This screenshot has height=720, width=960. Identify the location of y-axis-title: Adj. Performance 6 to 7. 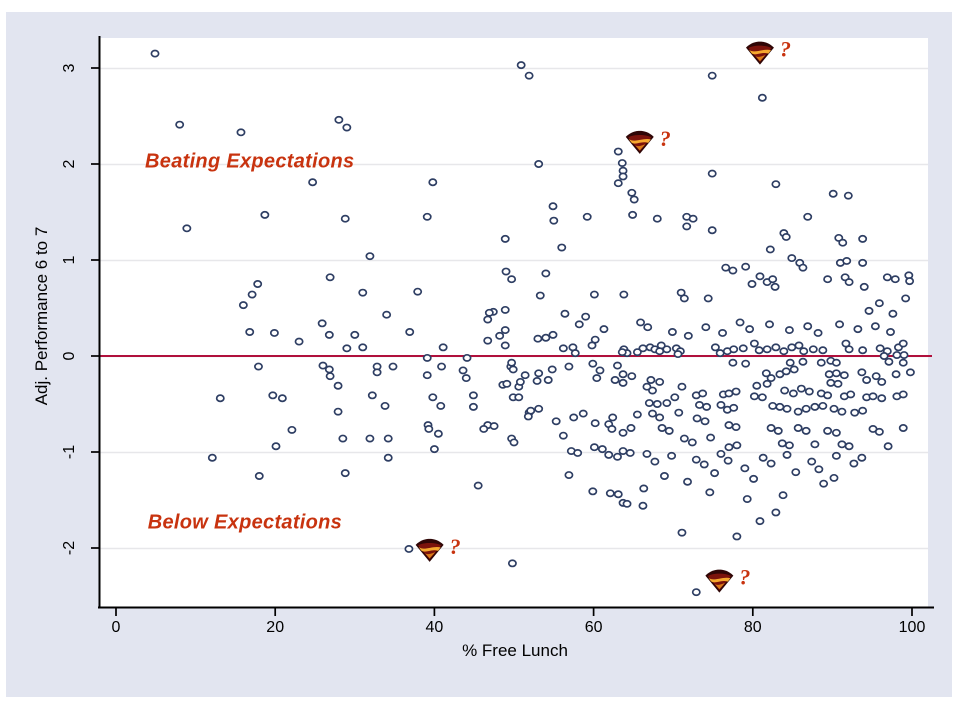
(41, 316).